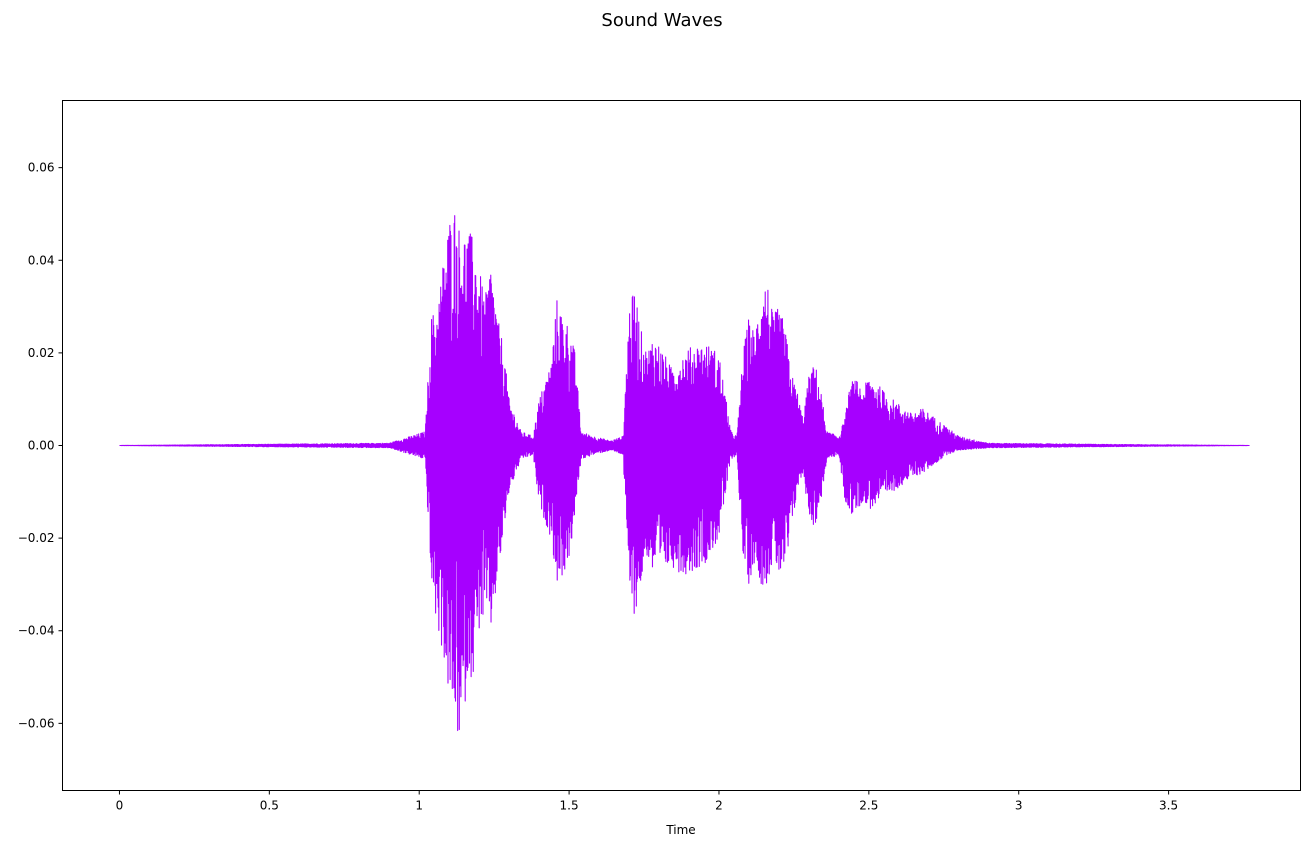  I want to click on y-tick-label: −0.04, so click(36, 631).